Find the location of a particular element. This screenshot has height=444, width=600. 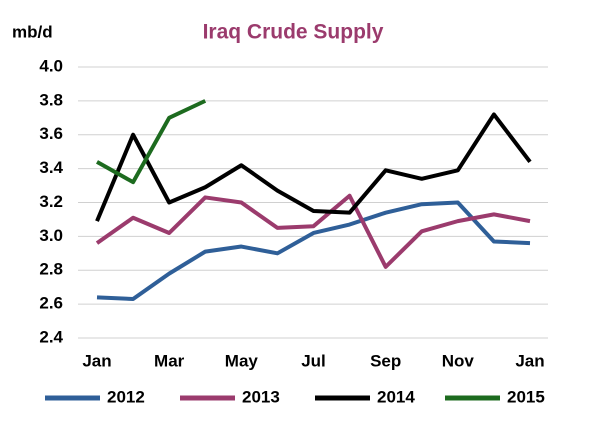

legend-label: 2015 is located at coordinates (526, 396).